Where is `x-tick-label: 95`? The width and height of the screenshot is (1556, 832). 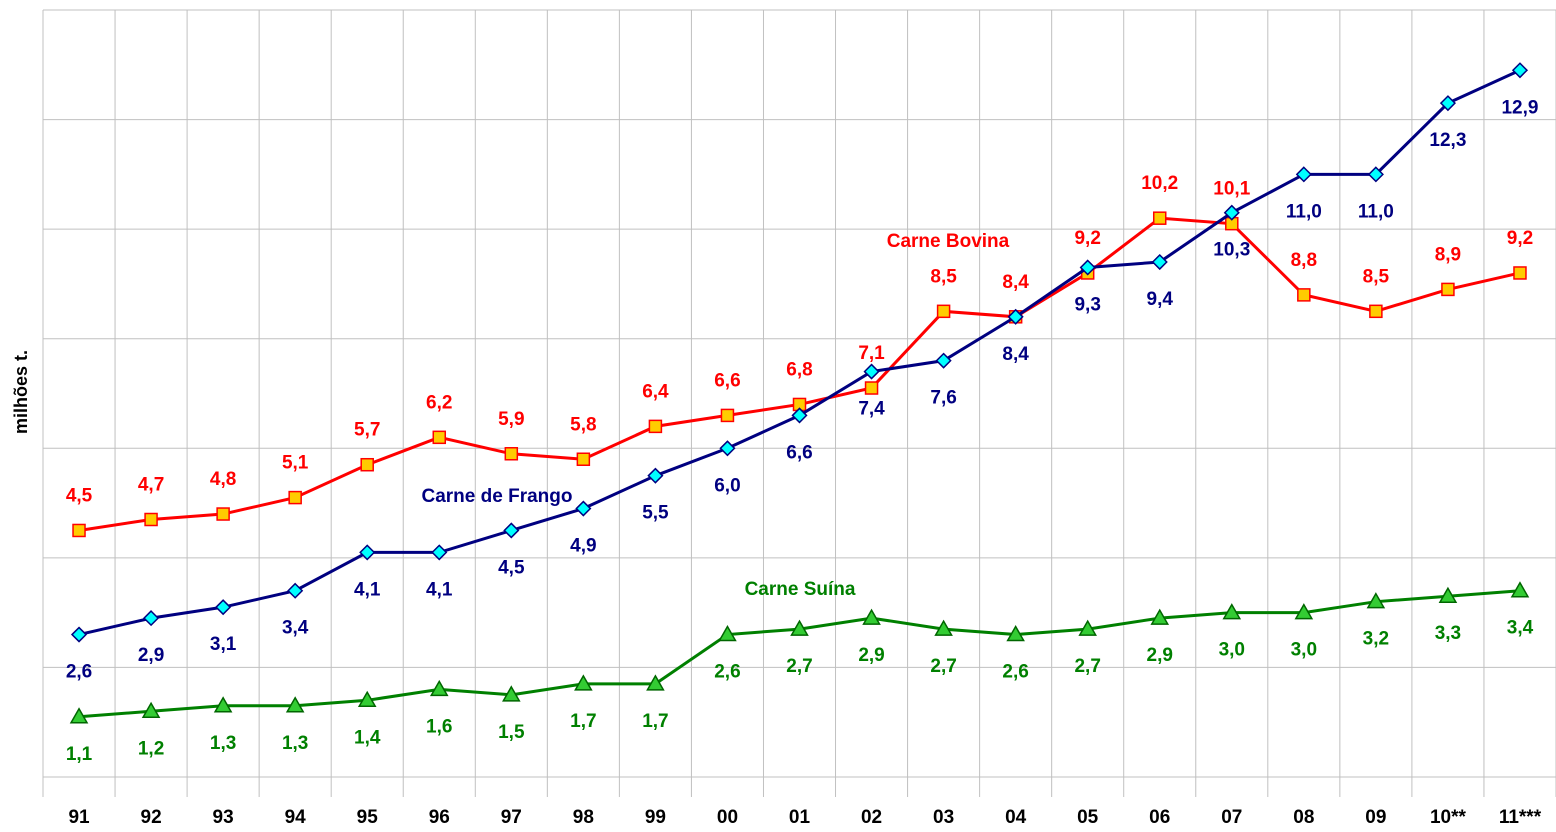 x-tick-label: 95 is located at coordinates (368, 817).